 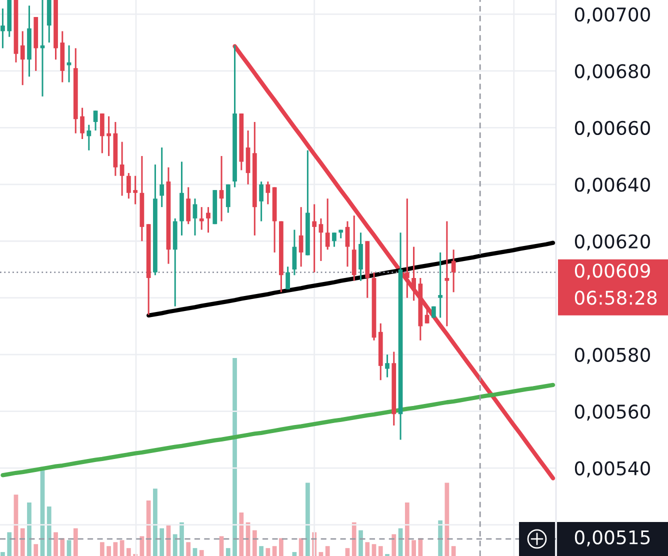 I want to click on y-tick-label: 0,00680, so click(x=612, y=72).